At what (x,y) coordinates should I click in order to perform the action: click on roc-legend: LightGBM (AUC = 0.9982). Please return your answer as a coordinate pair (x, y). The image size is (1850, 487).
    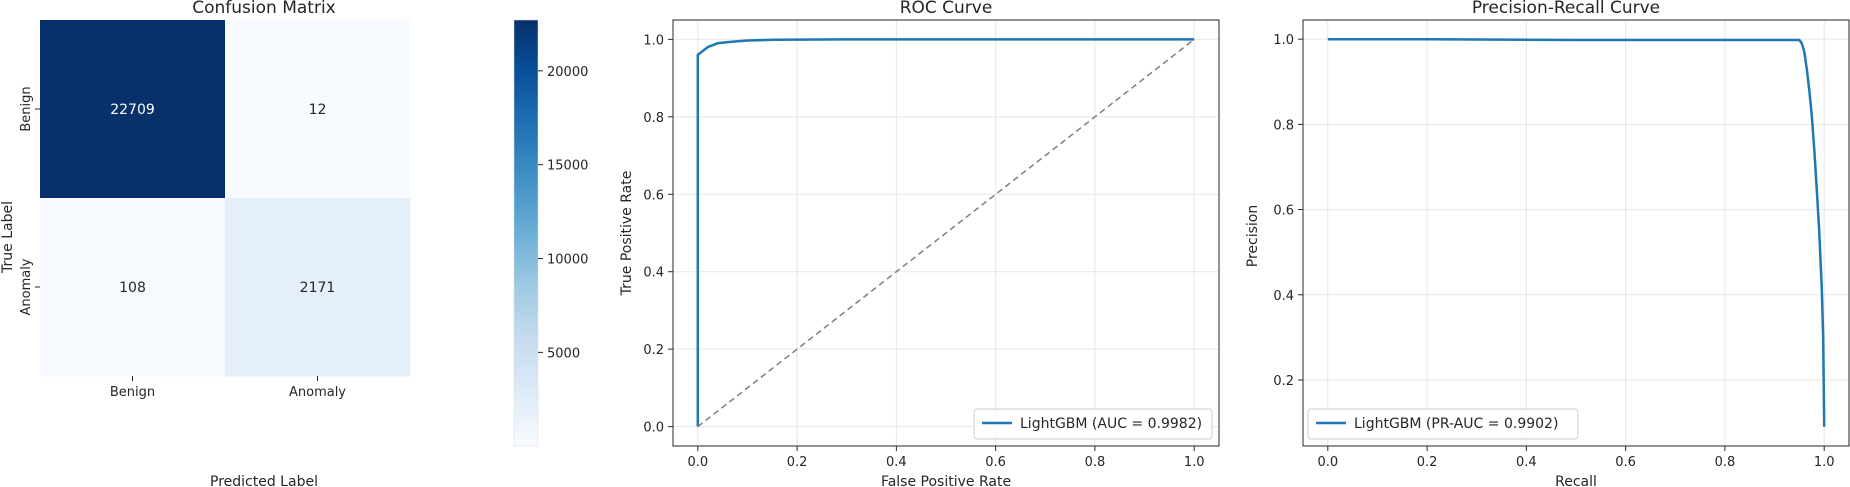
    Looking at the image, I should click on (1093, 424).